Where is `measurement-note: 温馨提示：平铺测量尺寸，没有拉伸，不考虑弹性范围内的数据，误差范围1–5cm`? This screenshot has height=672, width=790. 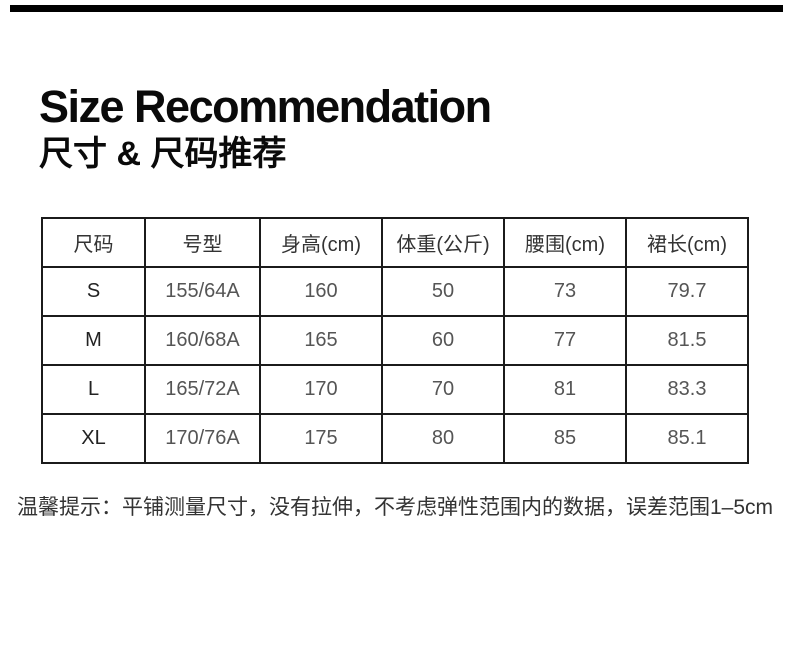 measurement-note: 温馨提示：平铺测量尺寸，没有拉伸，不考虑弹性范围内的数据，误差范围1–5cm is located at coordinates (395, 507).